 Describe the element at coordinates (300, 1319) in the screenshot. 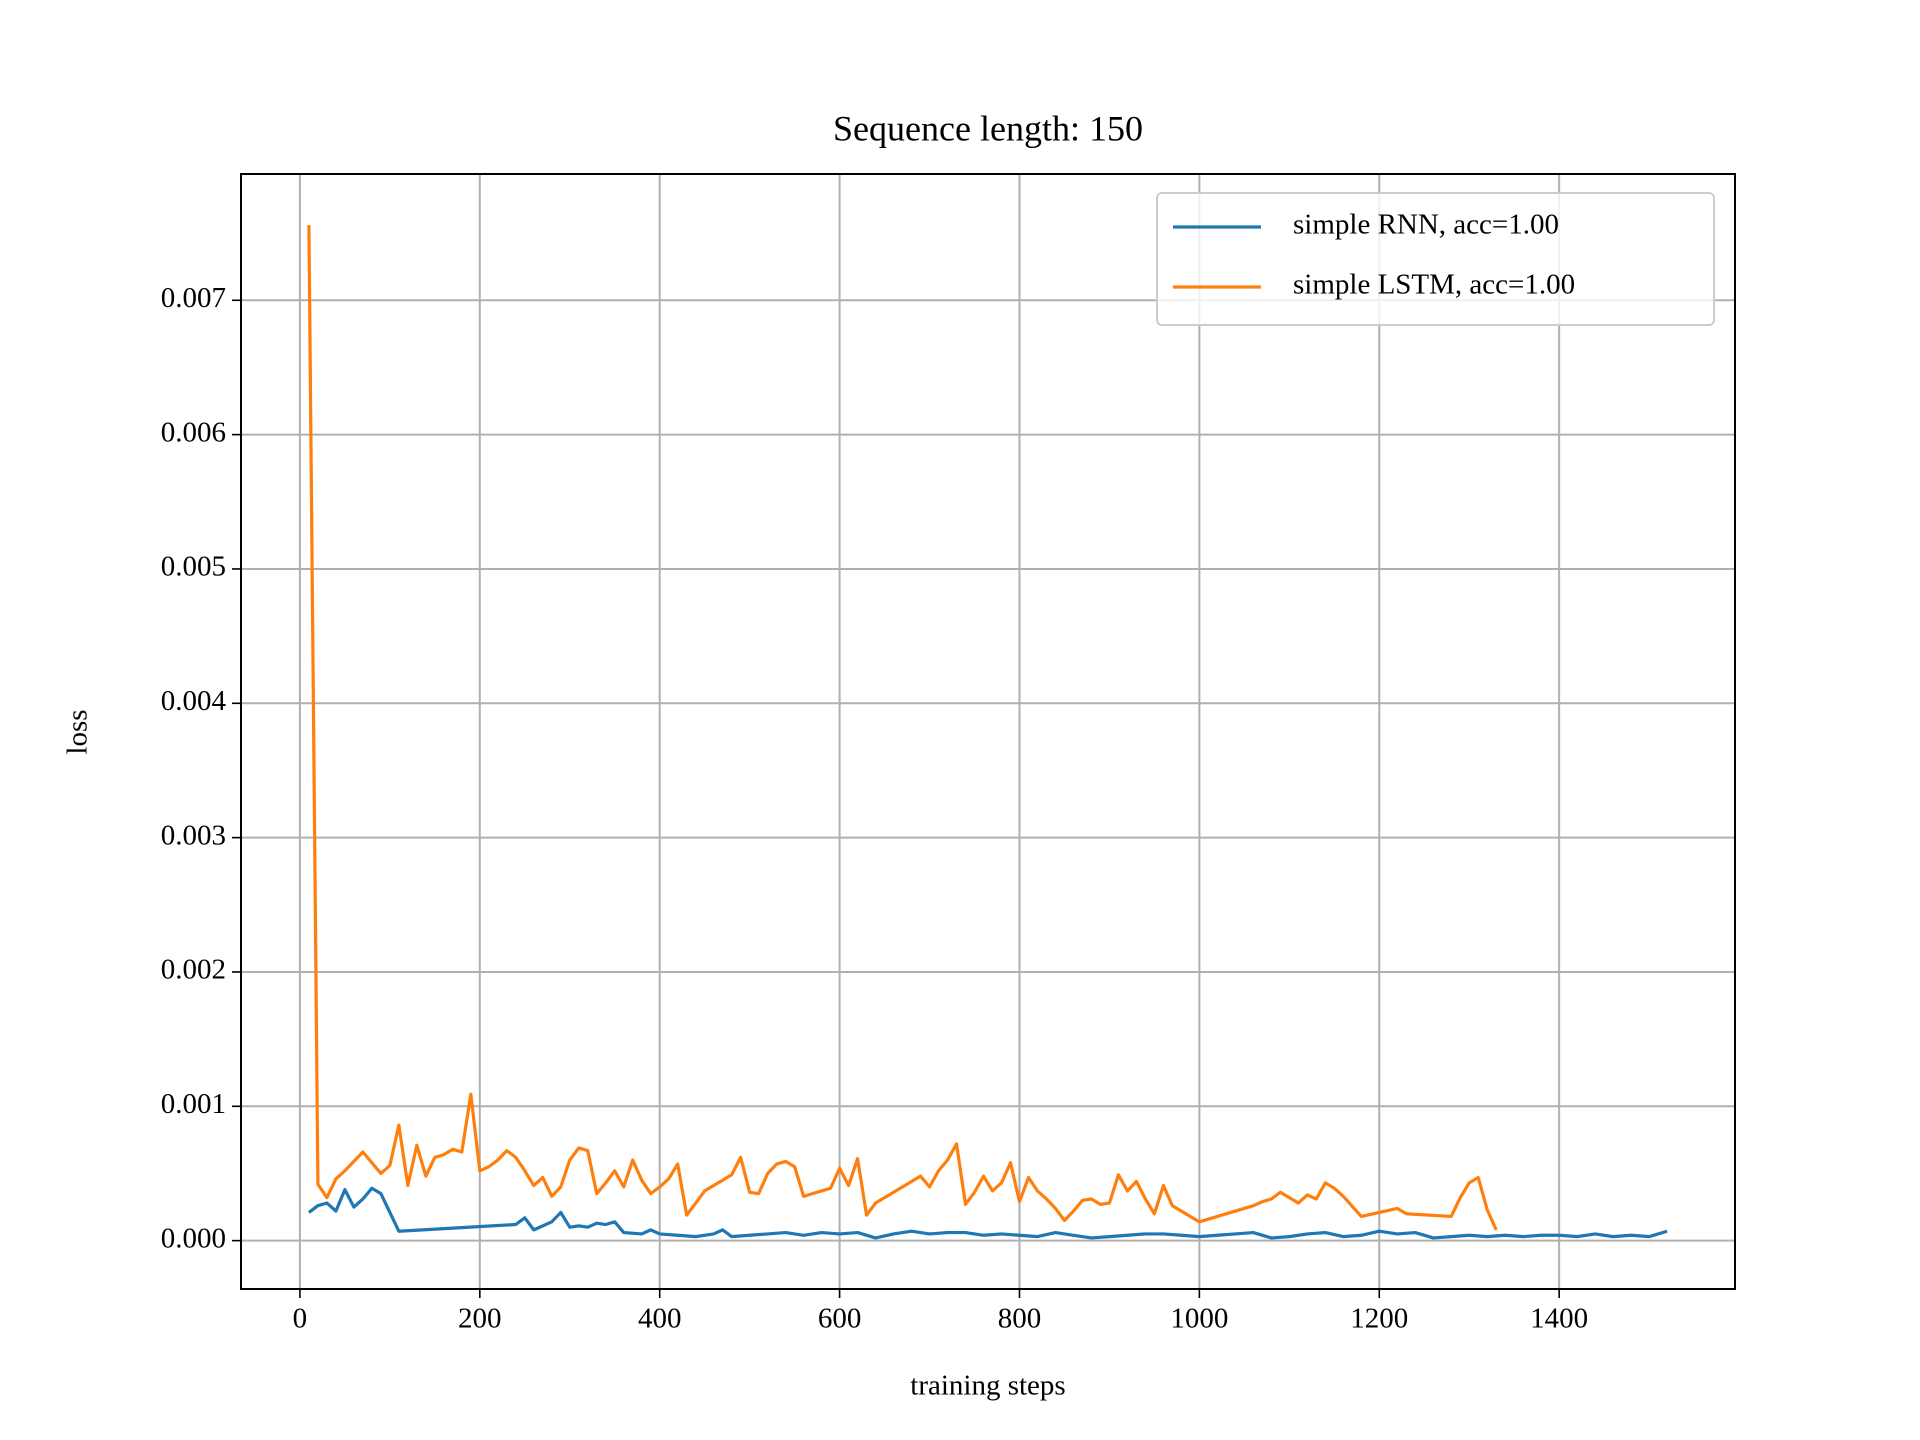

I see `x-tick-label: 0` at that location.